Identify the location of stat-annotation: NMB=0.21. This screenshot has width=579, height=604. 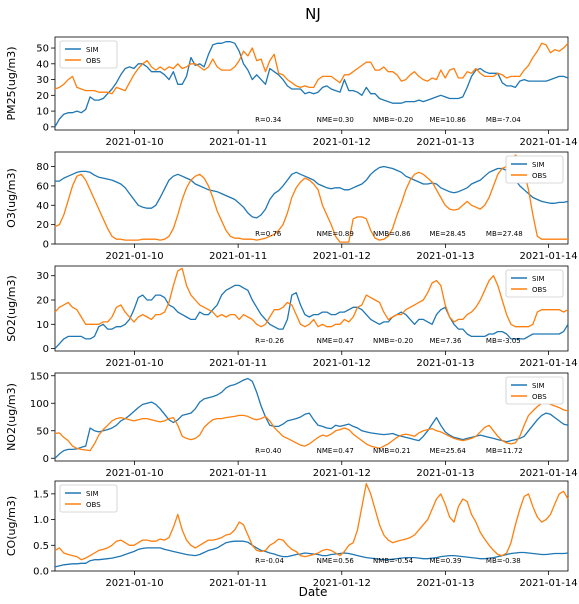
(392, 451).